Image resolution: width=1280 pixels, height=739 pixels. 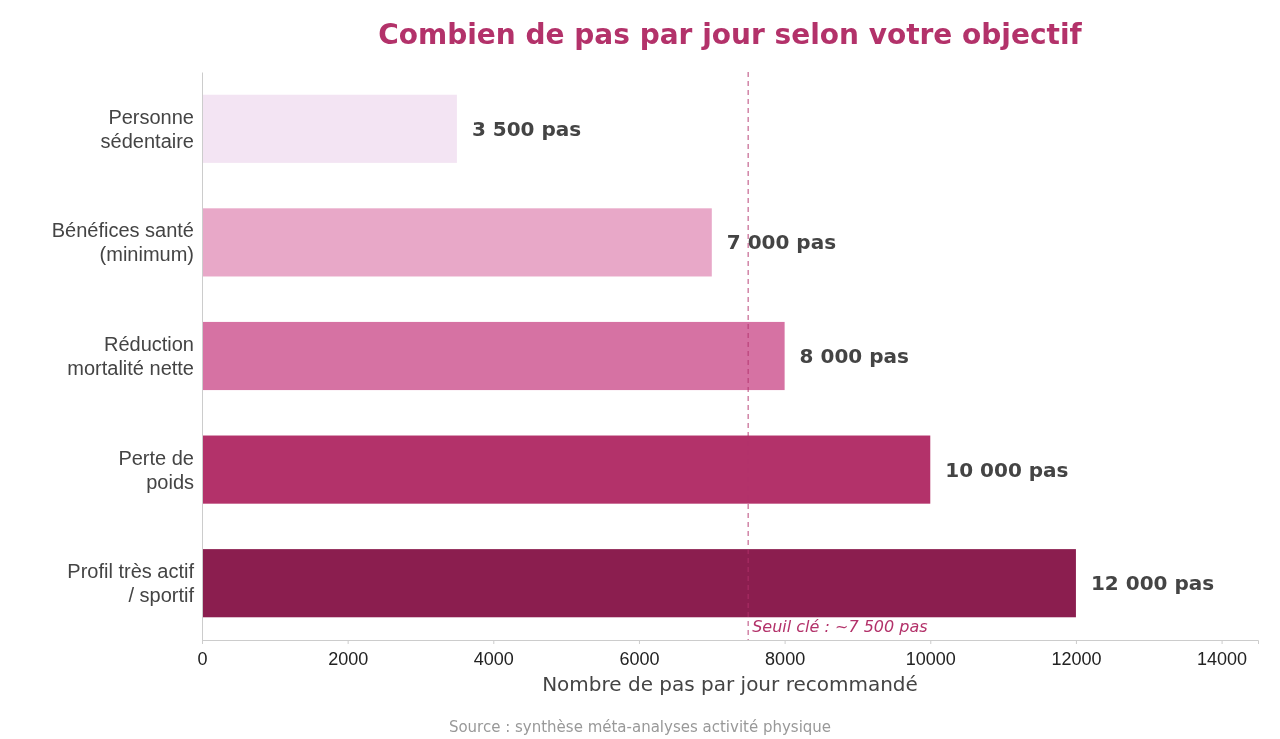 What do you see at coordinates (1007, 469) in the screenshot?
I see `data-label: 10 000 pas` at bounding box center [1007, 469].